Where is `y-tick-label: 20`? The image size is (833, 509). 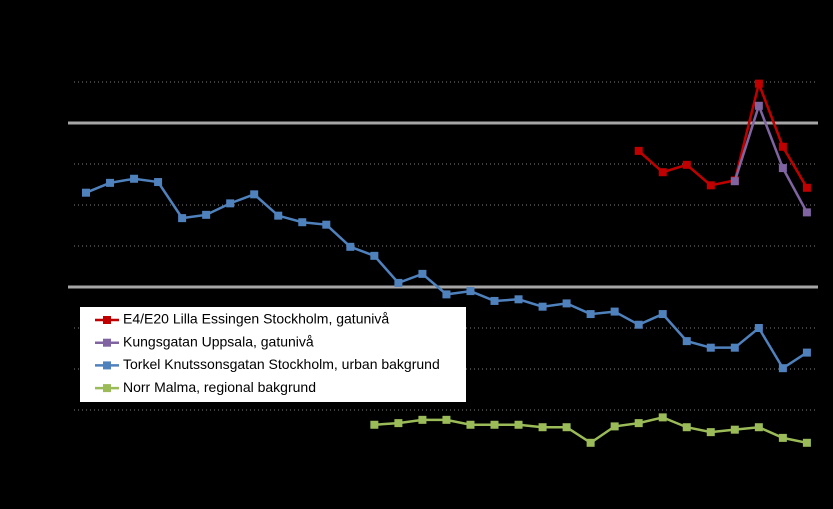
y-tick-label: 20 is located at coordinates (56, 286).